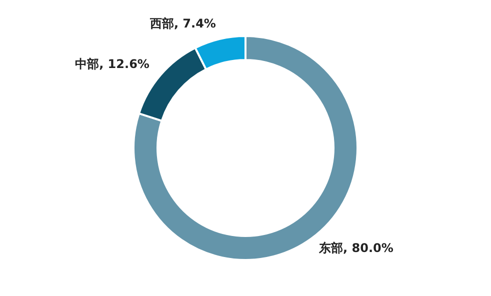 This screenshot has height=296, width=491. Describe the element at coordinates (112, 63) in the screenshot. I see `slice-label: 中部, 12.6%` at that location.